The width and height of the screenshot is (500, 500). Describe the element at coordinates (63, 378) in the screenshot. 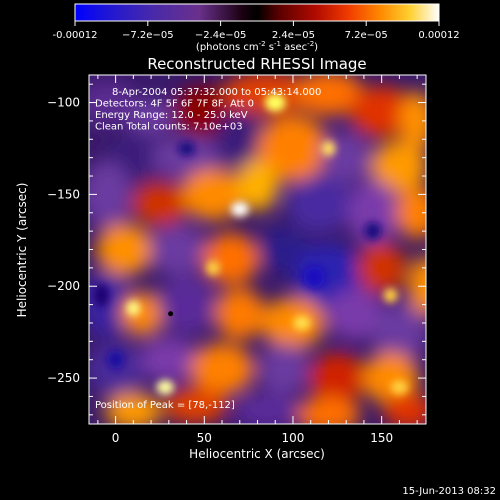

I see `y-tick-label: −250` at that location.